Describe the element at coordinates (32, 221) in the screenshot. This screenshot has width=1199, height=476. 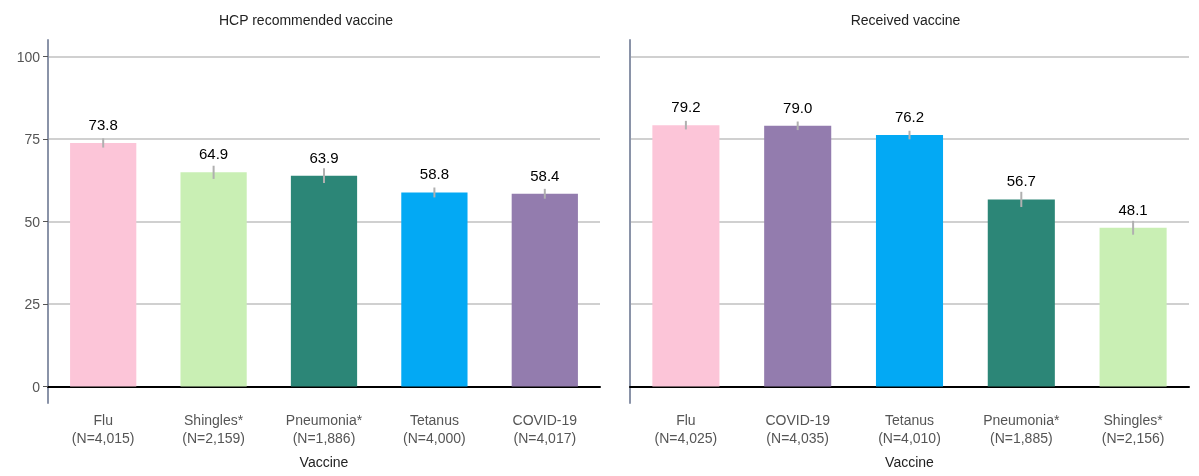
I see `y-tick-label: 50` at that location.